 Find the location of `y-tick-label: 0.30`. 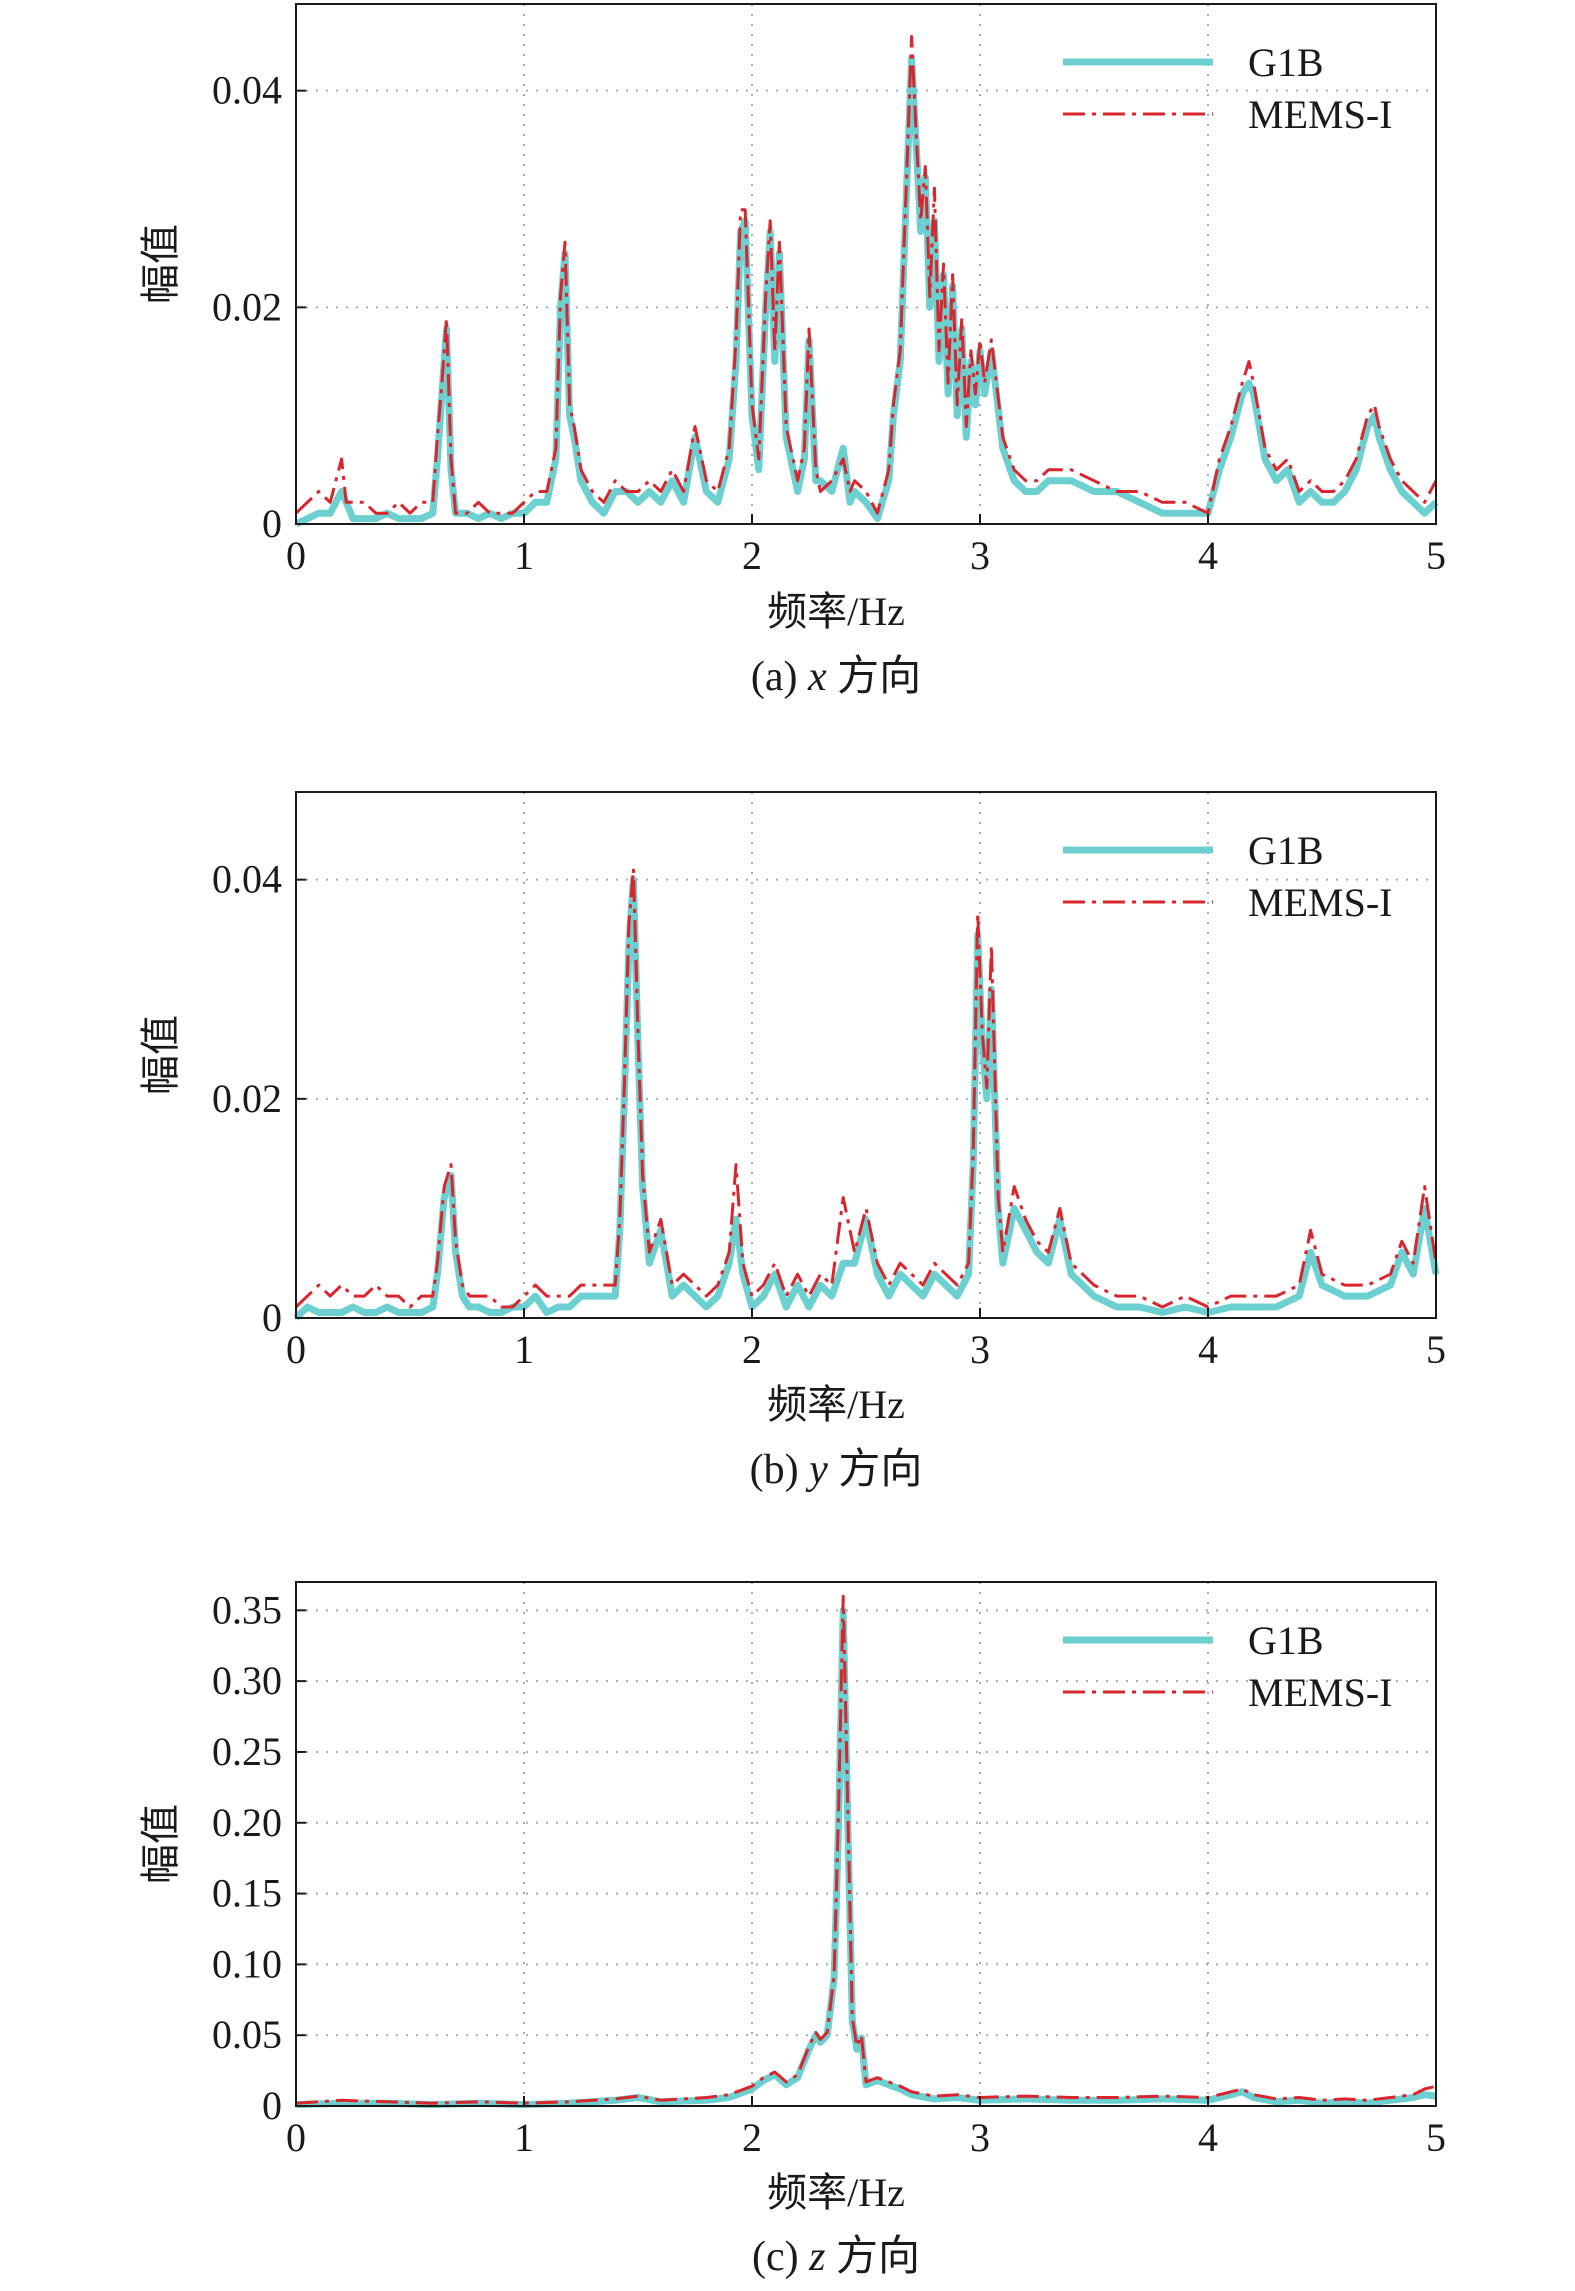

y-tick-label: 0.30 is located at coordinates (247, 1680).